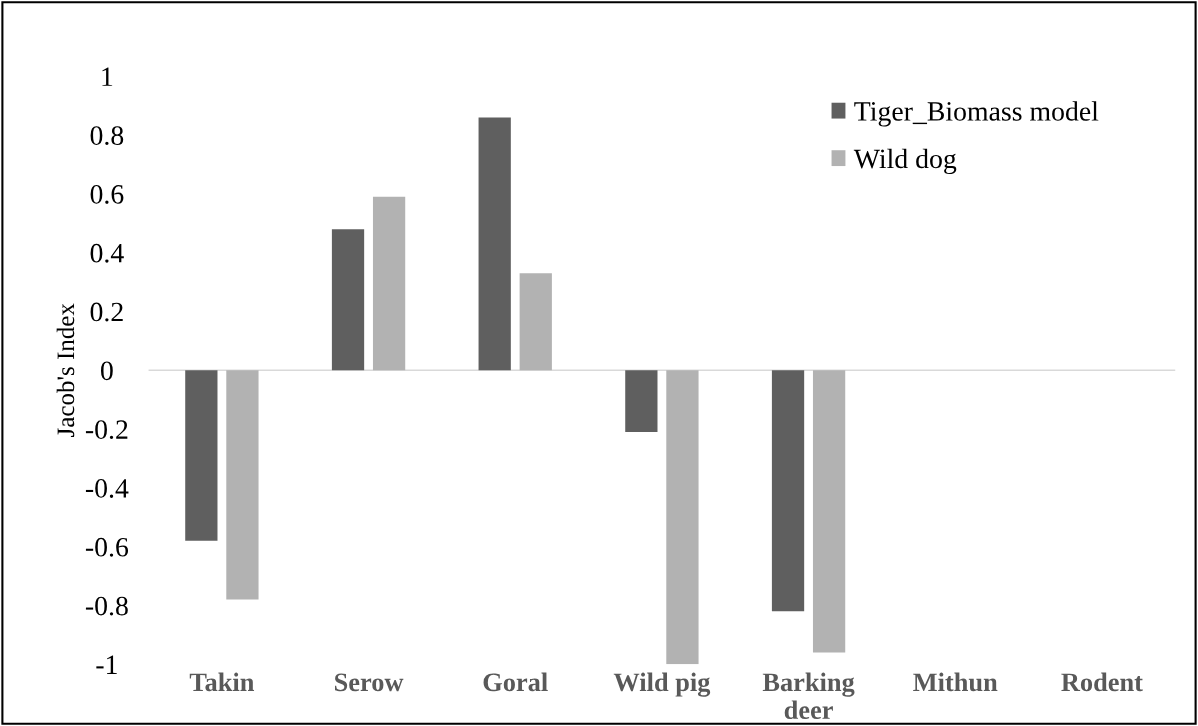 The width and height of the screenshot is (1198, 726). I want to click on legend-label: Wild dog, so click(905, 161).